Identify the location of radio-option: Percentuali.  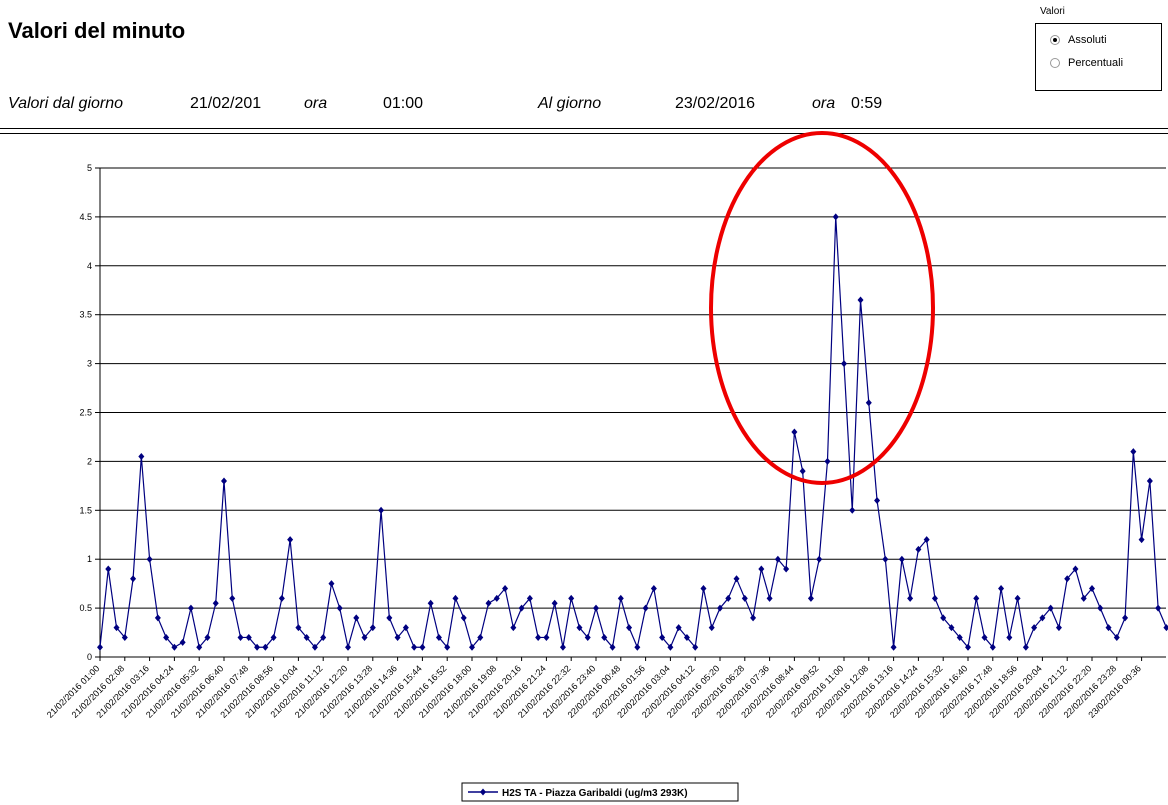
(1086, 63).